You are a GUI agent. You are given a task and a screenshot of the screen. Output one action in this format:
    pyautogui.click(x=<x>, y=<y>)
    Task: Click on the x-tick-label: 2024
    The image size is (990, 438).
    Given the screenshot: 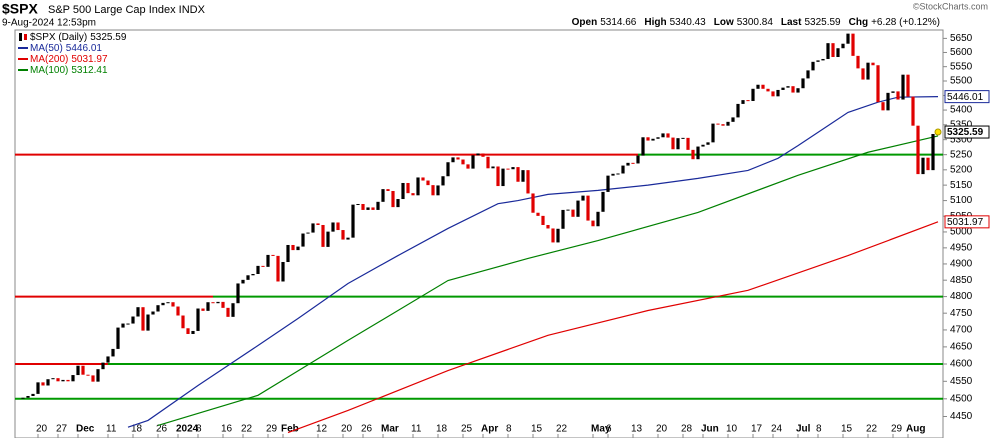 What is the action you would take?
    pyautogui.click(x=187, y=429)
    